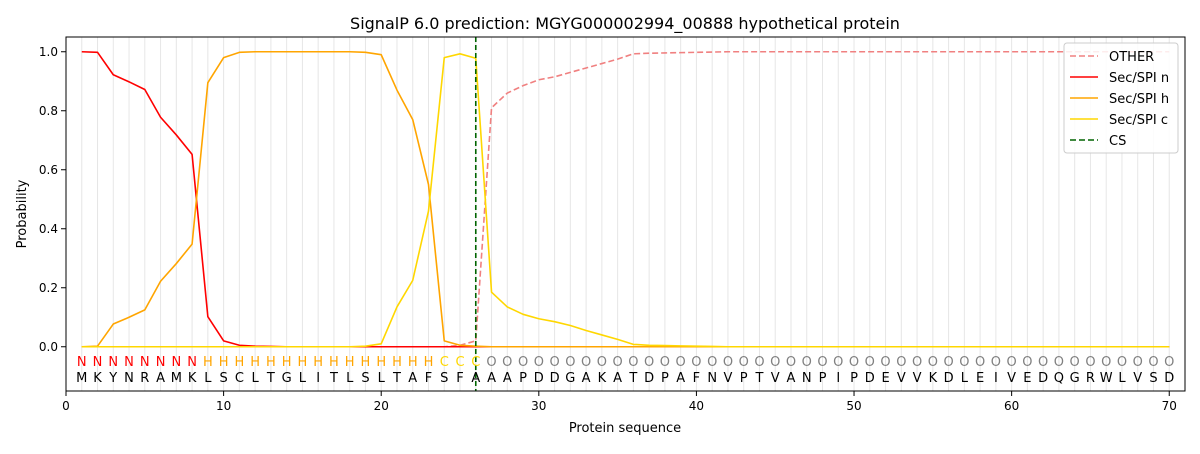 This screenshot has height=454, width=1200. What do you see at coordinates (1139, 78) in the screenshot?
I see `legend-label: Sec/SPI n` at bounding box center [1139, 78].